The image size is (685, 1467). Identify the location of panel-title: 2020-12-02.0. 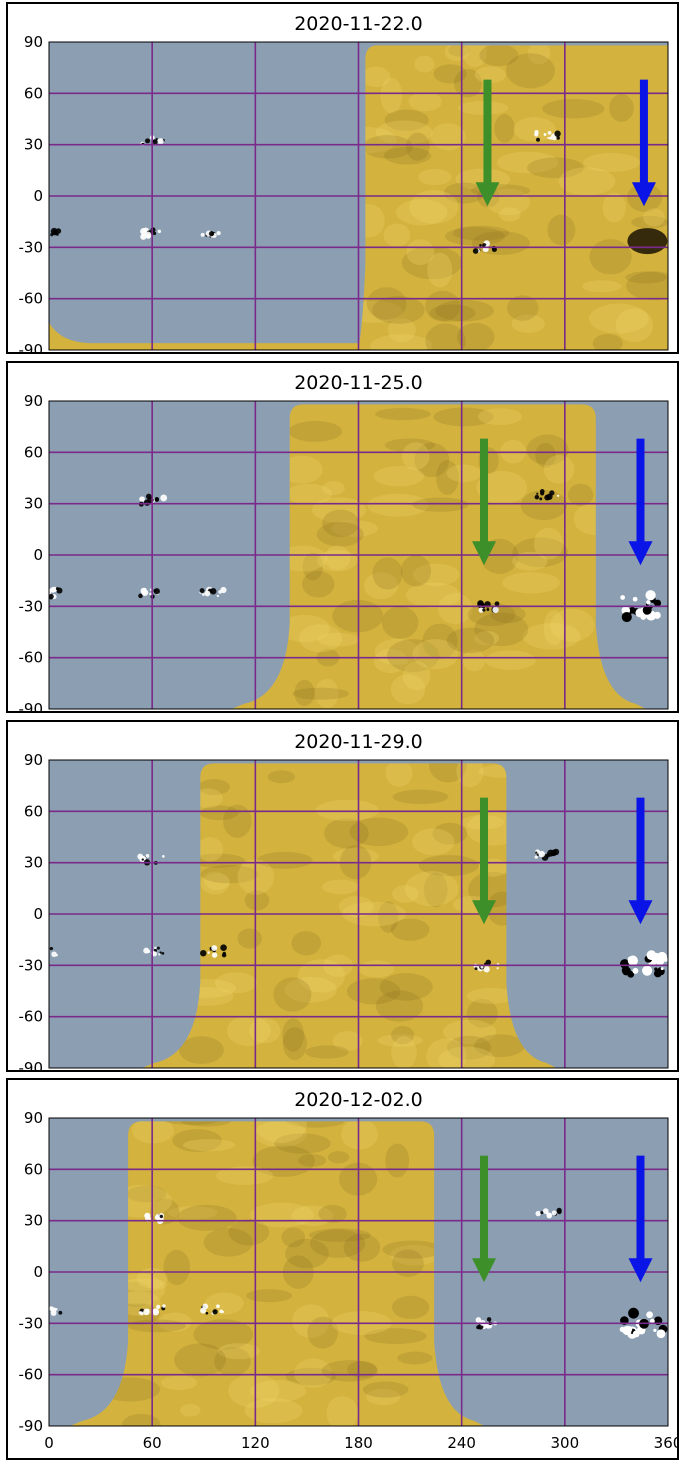
(358, 1100).